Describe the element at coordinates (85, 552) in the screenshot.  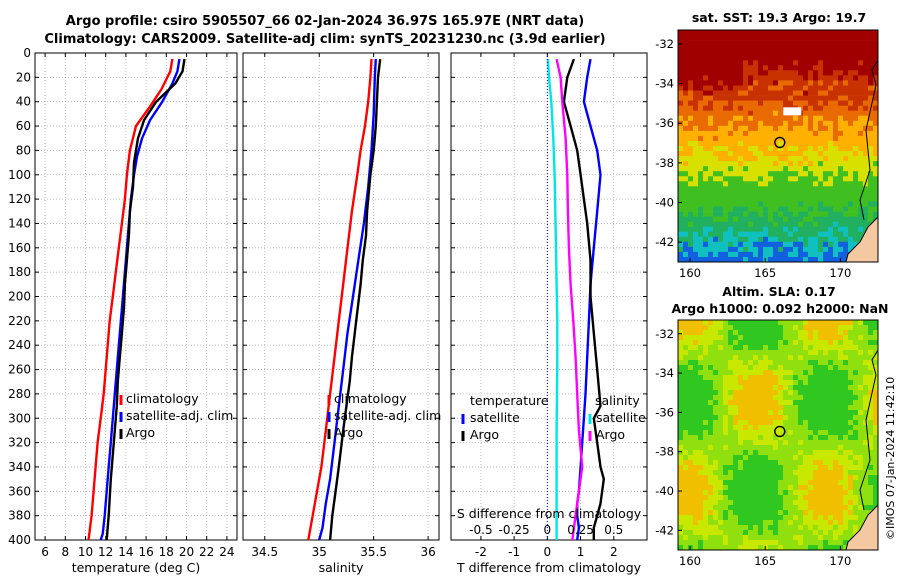
I see `x-tick-label: 10` at that location.